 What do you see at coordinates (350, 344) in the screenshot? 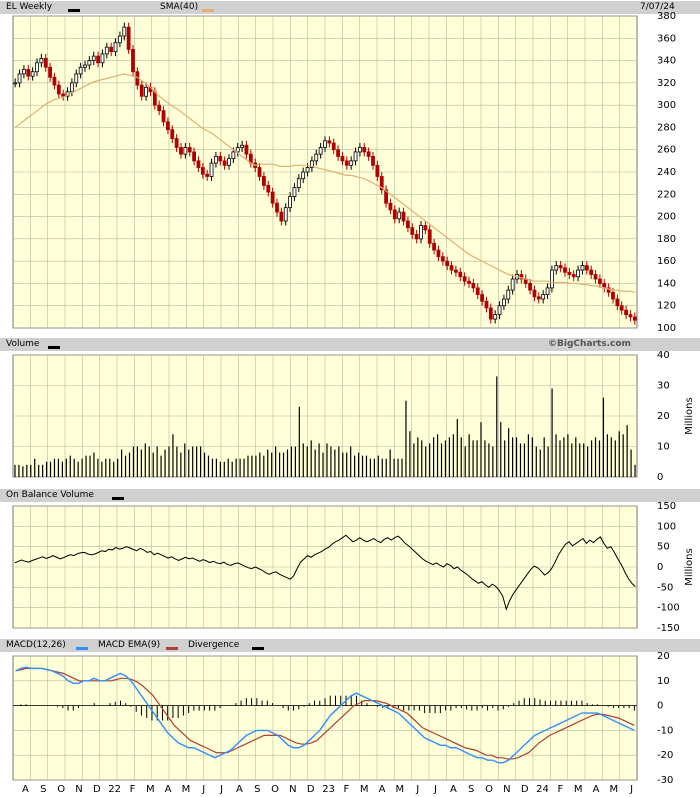
I see `volume-header: Volume ©BigCharts.com` at bounding box center [350, 344].